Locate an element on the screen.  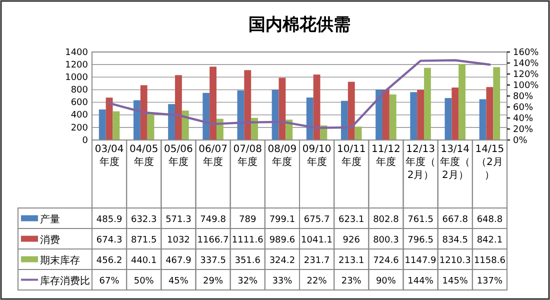
x-tick-label: 10/11年度 is located at coordinates (351, 156).